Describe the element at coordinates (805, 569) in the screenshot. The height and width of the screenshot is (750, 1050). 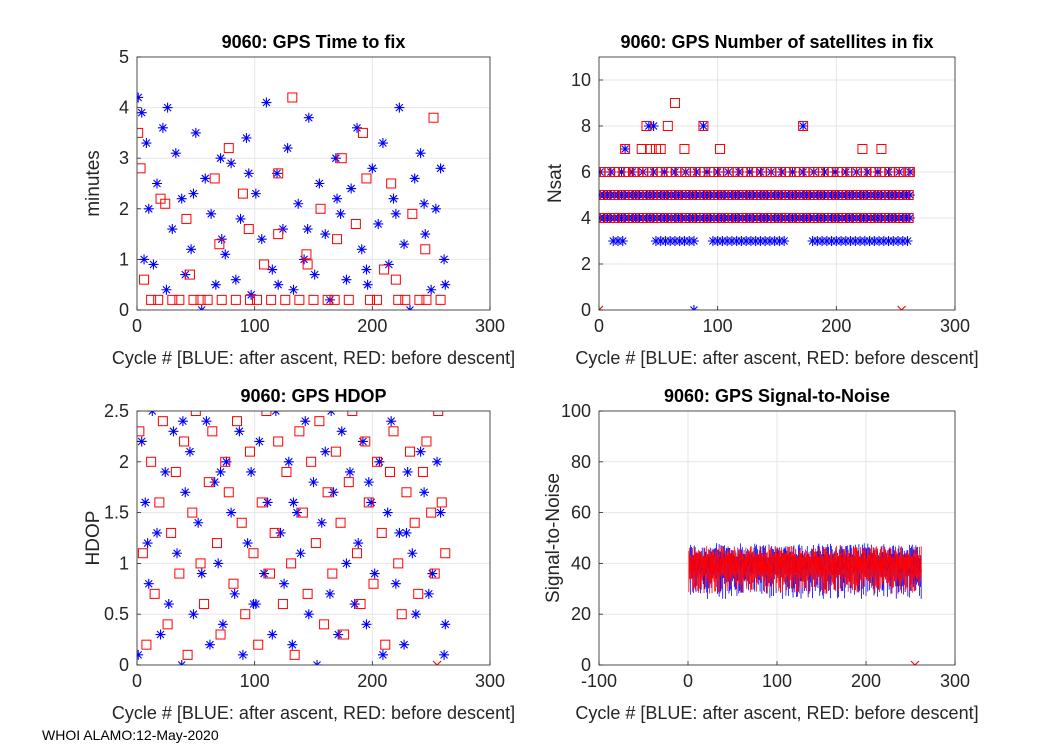
I see `series-before-descent` at that location.